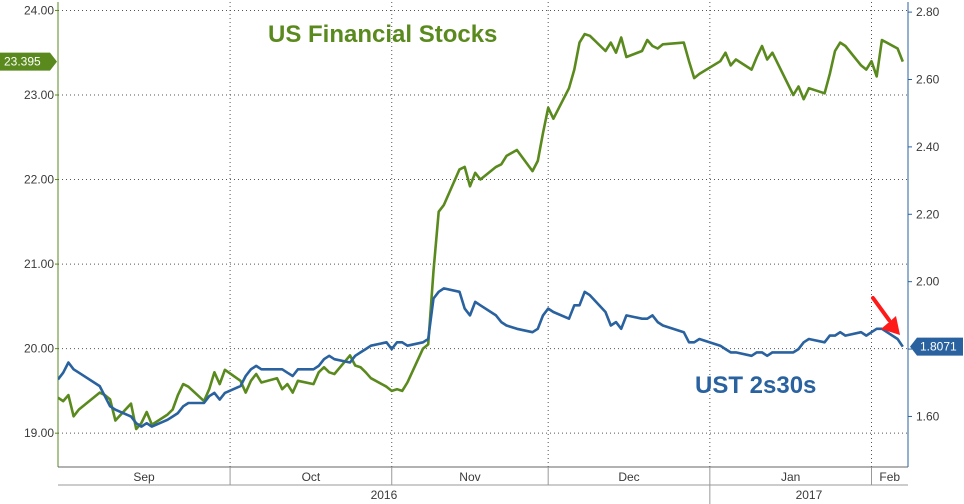 This screenshot has width=964, height=504. I want to click on left-tick-label: 23.00, so click(39, 95).